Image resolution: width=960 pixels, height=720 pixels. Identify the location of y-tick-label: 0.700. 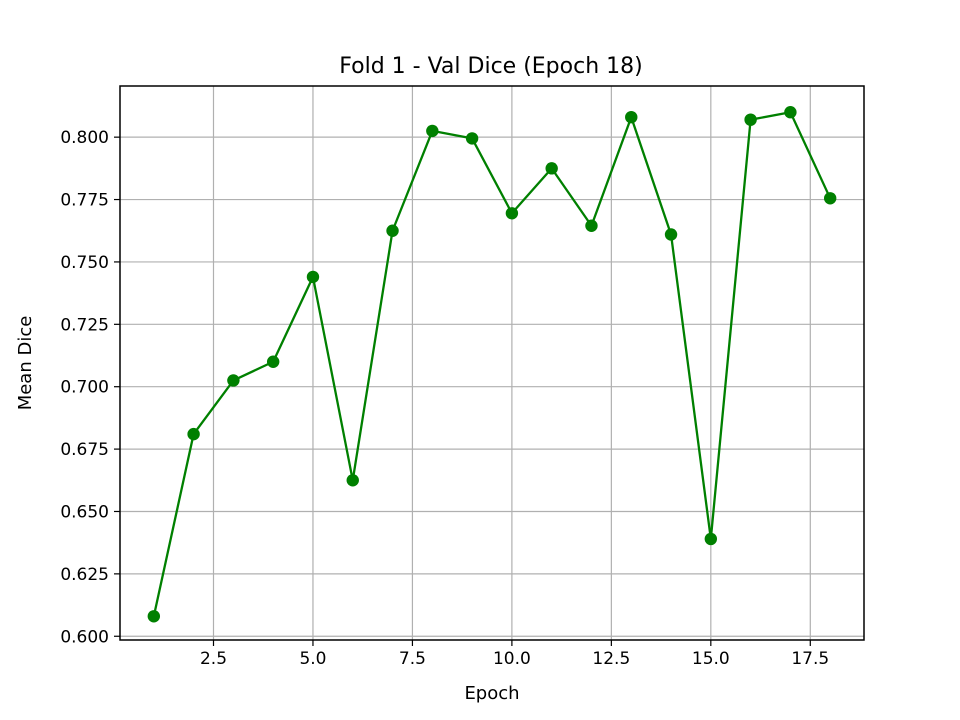
(84, 388).